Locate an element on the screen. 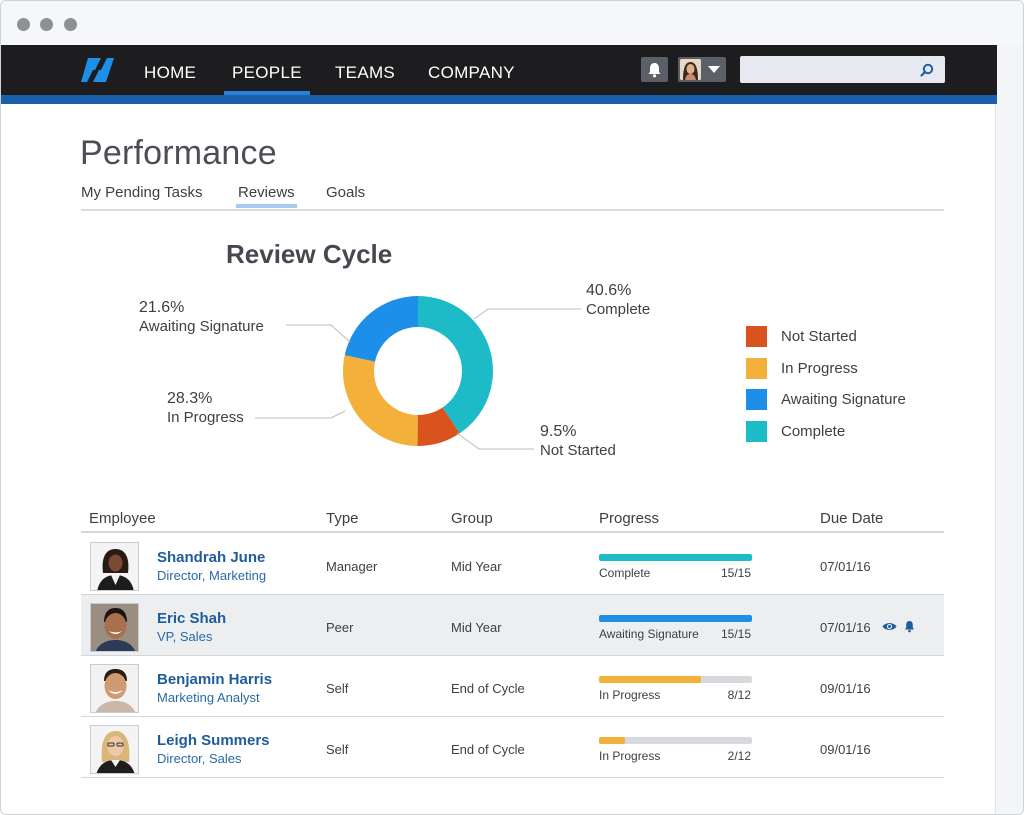 This screenshot has height=815, width=1024. legend-item-not-started: Not Started is located at coordinates (856, 337).